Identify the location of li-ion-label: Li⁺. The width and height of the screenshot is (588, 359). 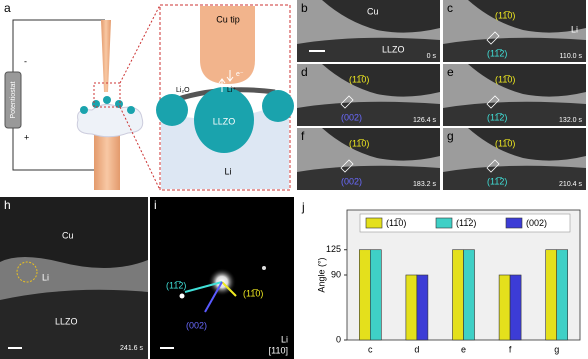
(231, 90).